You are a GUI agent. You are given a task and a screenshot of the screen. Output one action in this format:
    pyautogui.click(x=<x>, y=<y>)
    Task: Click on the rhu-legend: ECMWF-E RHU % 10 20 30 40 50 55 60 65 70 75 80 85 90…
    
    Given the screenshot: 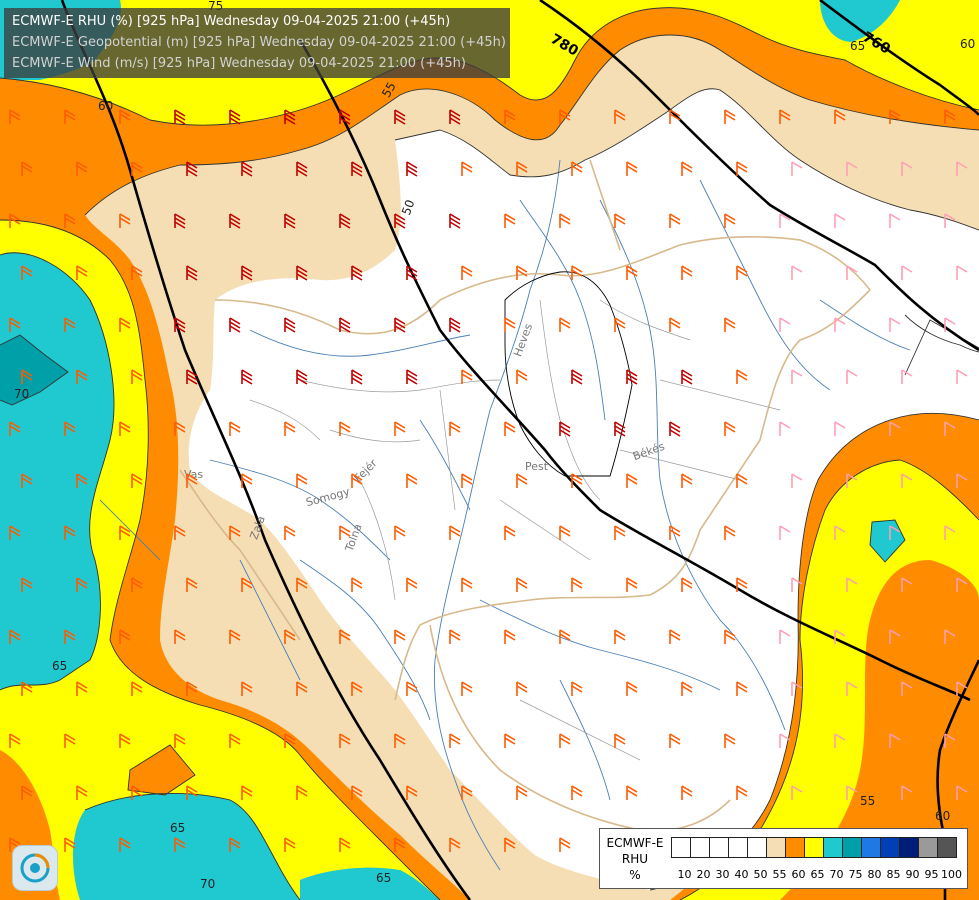 What is the action you would take?
    pyautogui.click(x=783, y=858)
    